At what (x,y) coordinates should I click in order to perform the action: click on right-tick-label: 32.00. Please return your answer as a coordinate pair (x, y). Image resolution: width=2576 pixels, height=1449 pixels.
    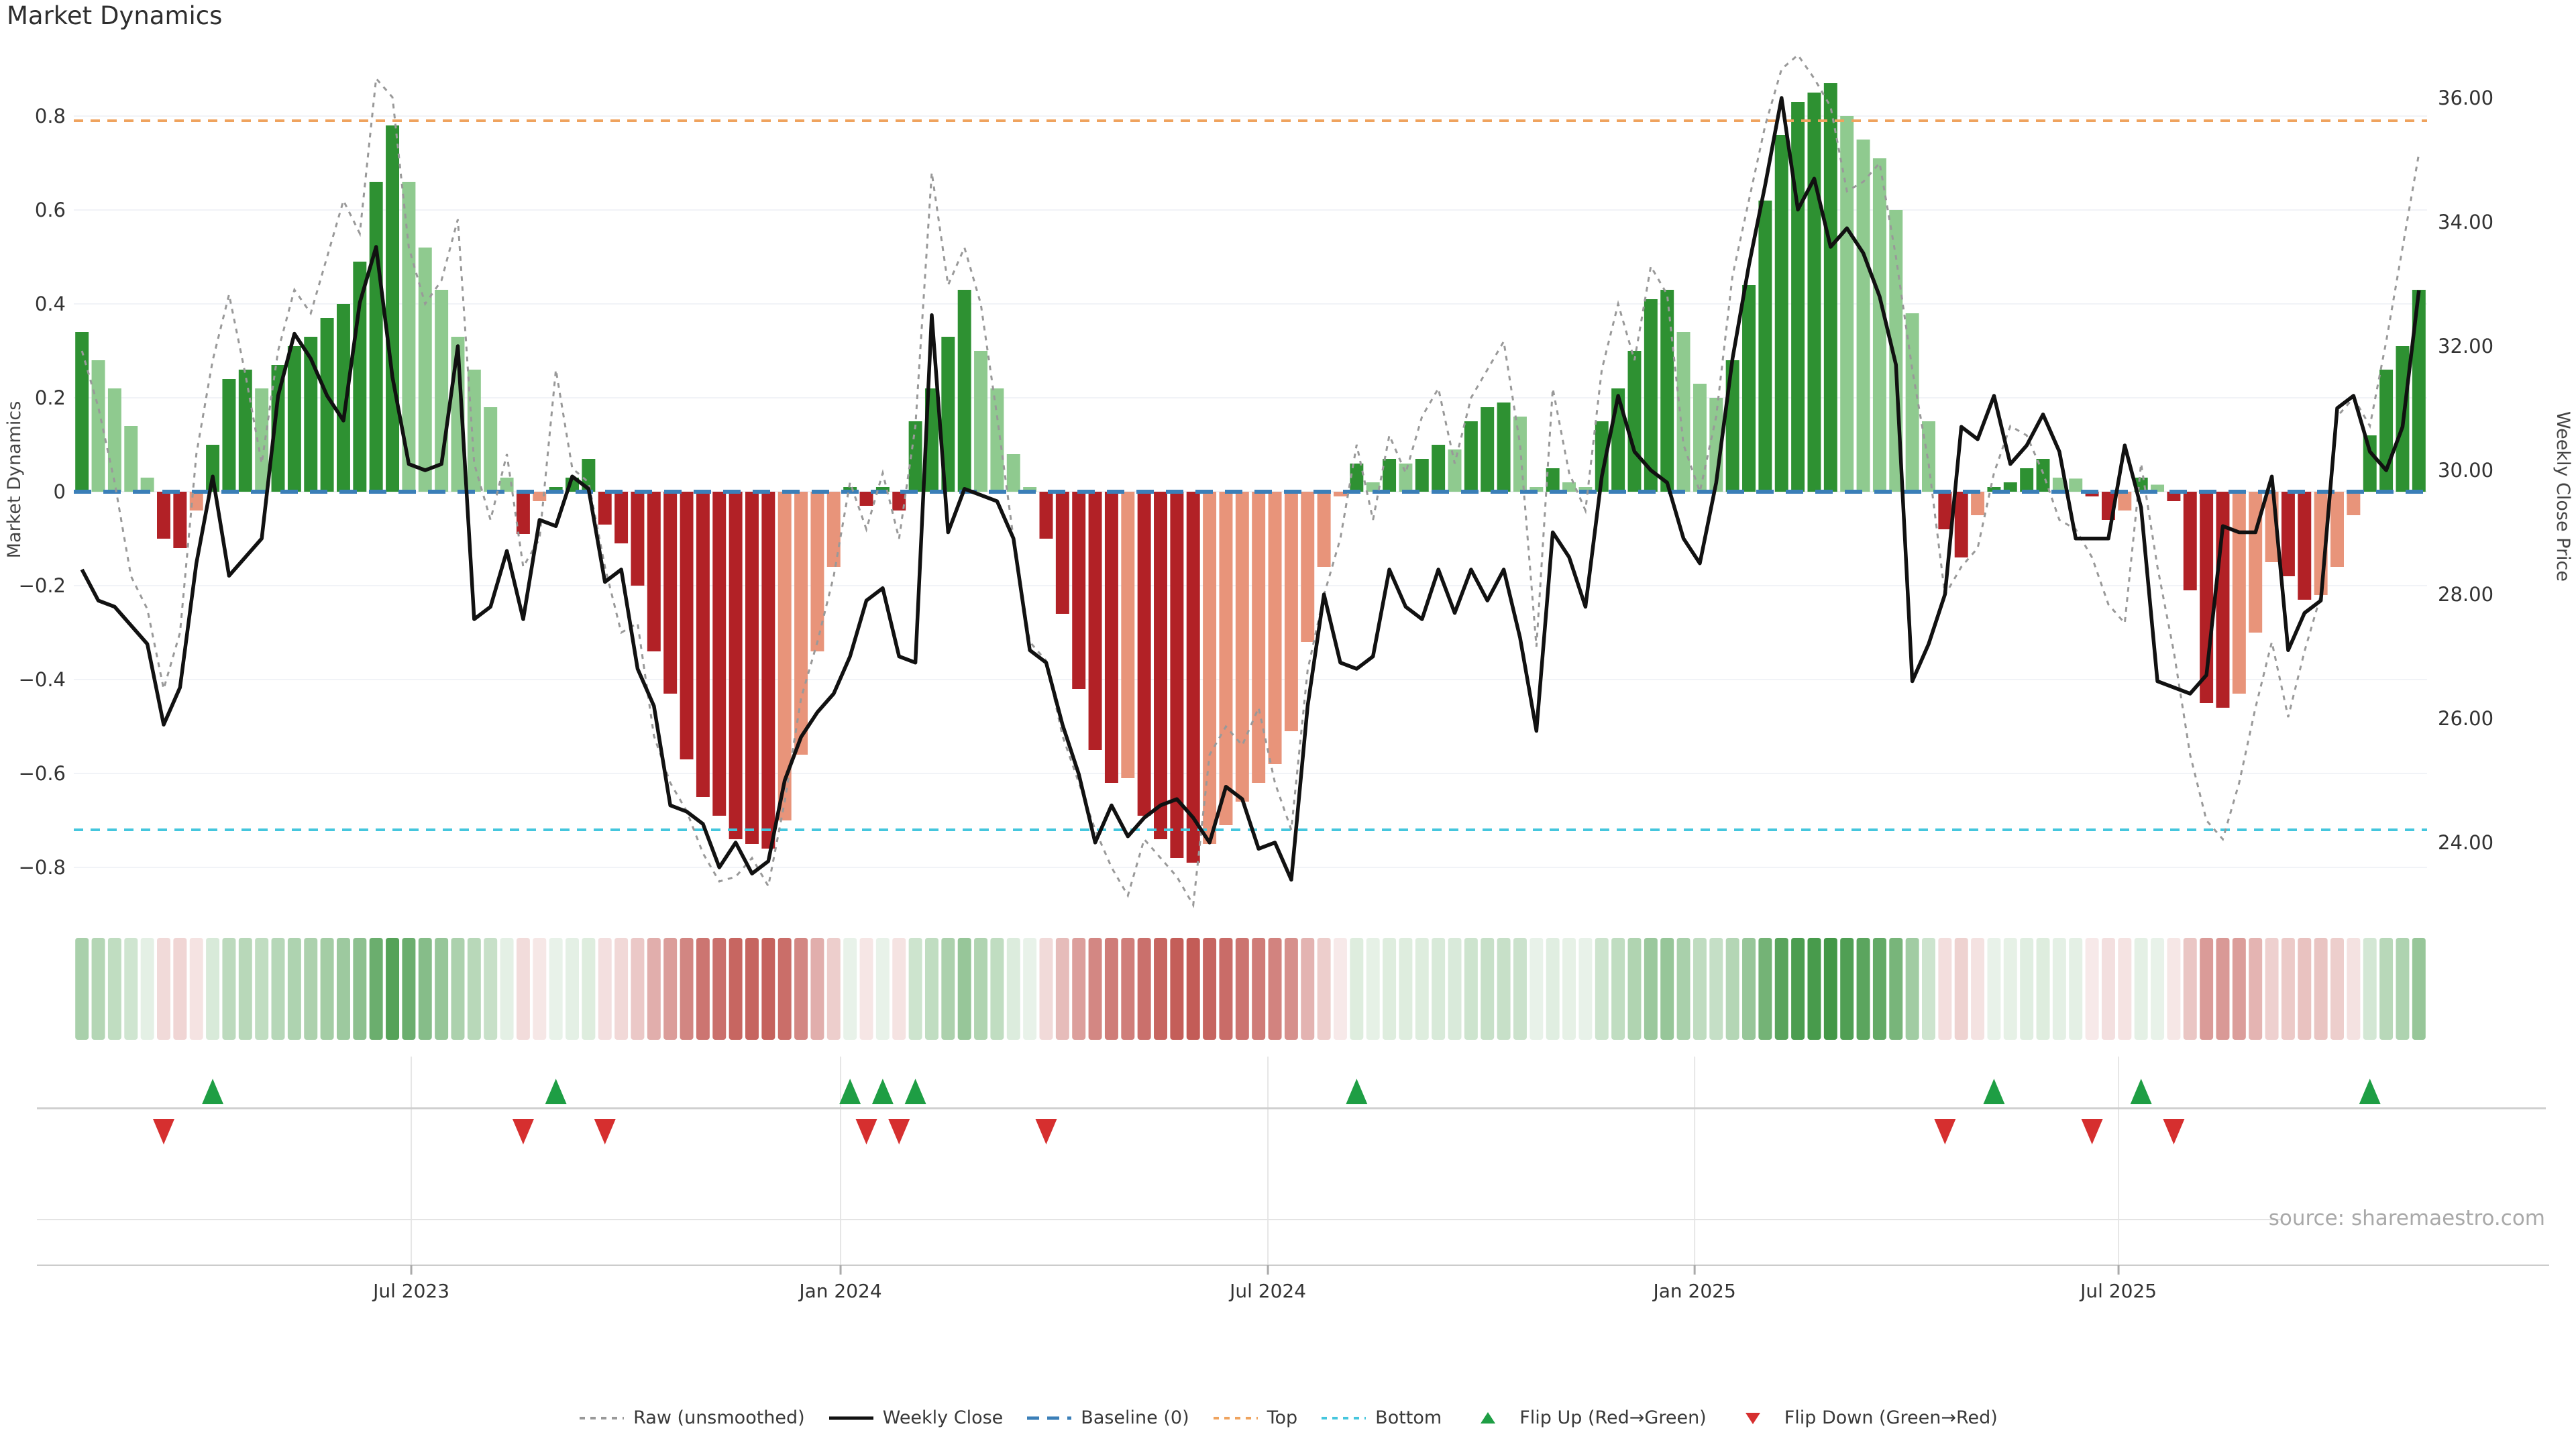
    Looking at the image, I should click on (2465, 346).